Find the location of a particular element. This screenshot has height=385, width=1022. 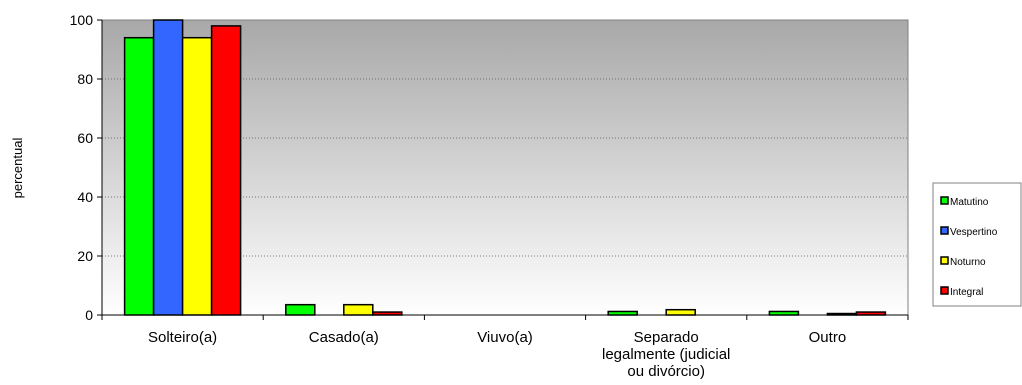

legend-swatch-matutino is located at coordinates (944, 200).